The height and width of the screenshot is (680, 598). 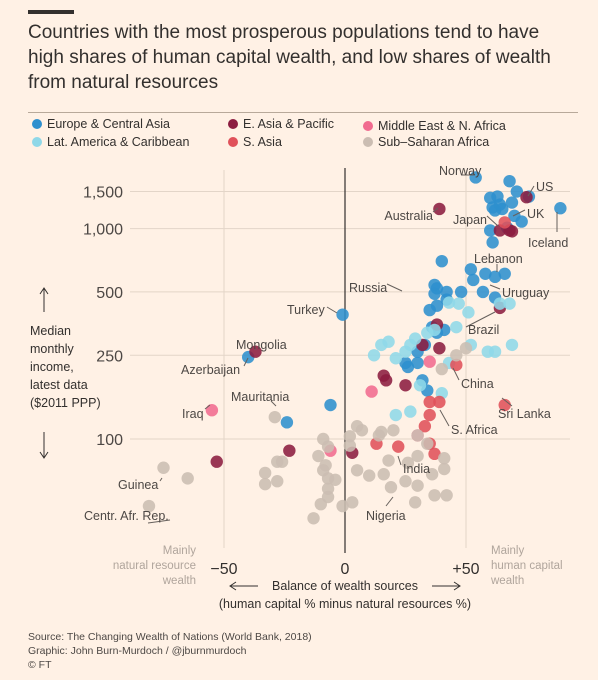 I want to click on x-tick-label--50: −50, so click(x=223, y=569).